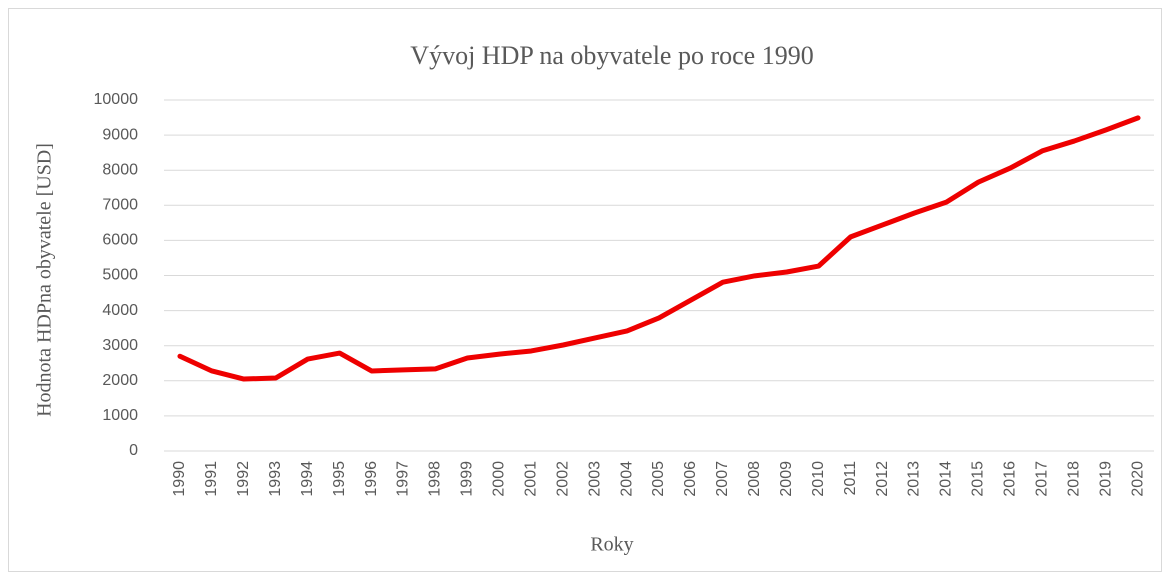 The width and height of the screenshot is (1170, 580). What do you see at coordinates (243, 479) in the screenshot?
I see `x-tick-label: 1992` at bounding box center [243, 479].